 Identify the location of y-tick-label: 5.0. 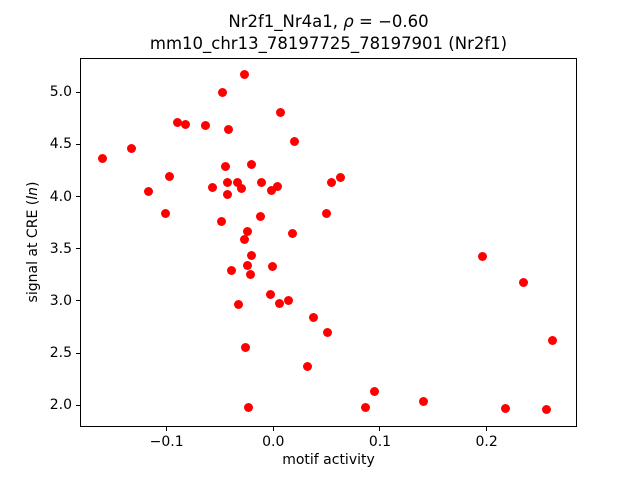
(60, 92).